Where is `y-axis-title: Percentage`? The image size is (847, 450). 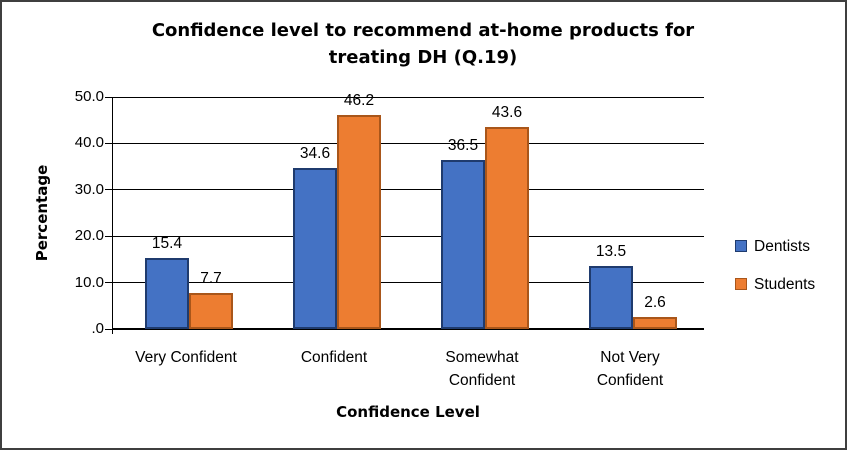 y-axis-title: Percentage is located at coordinates (42, 213).